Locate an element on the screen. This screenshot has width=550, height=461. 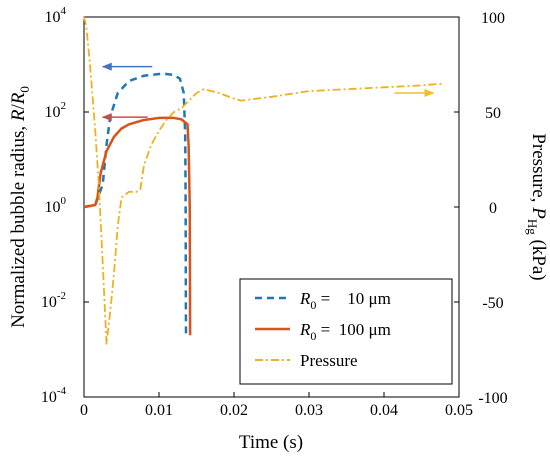
right-y-tick-label: 50 is located at coordinates (493, 113).